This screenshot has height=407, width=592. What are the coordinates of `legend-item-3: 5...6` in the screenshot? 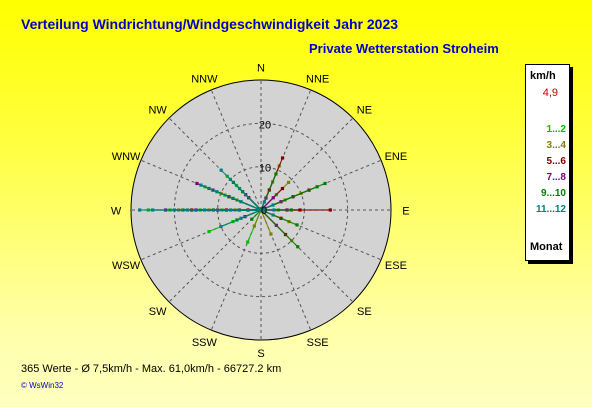 It's located at (556, 161).